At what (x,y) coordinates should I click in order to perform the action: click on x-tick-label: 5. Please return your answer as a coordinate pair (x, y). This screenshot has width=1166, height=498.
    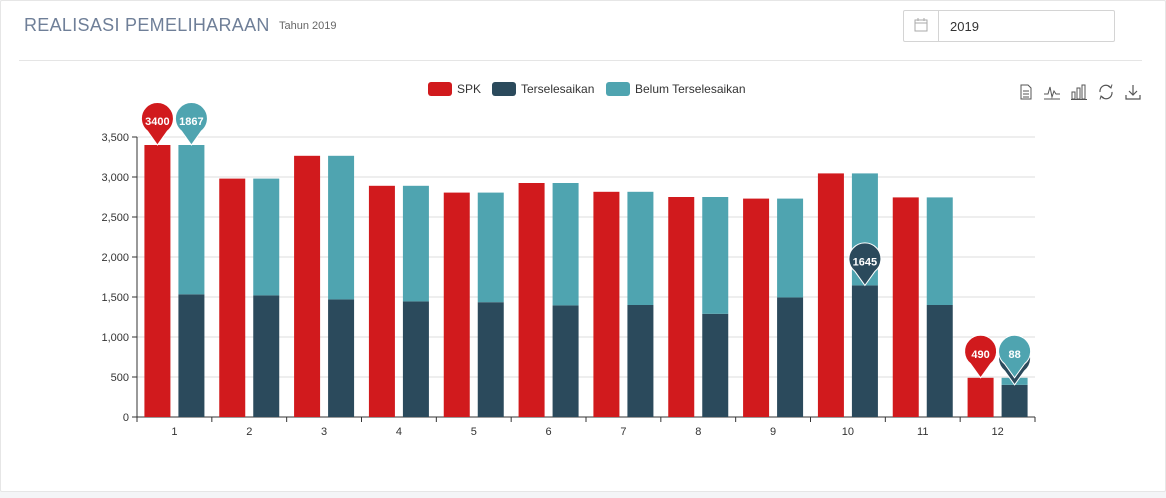
    Looking at the image, I should click on (474, 432).